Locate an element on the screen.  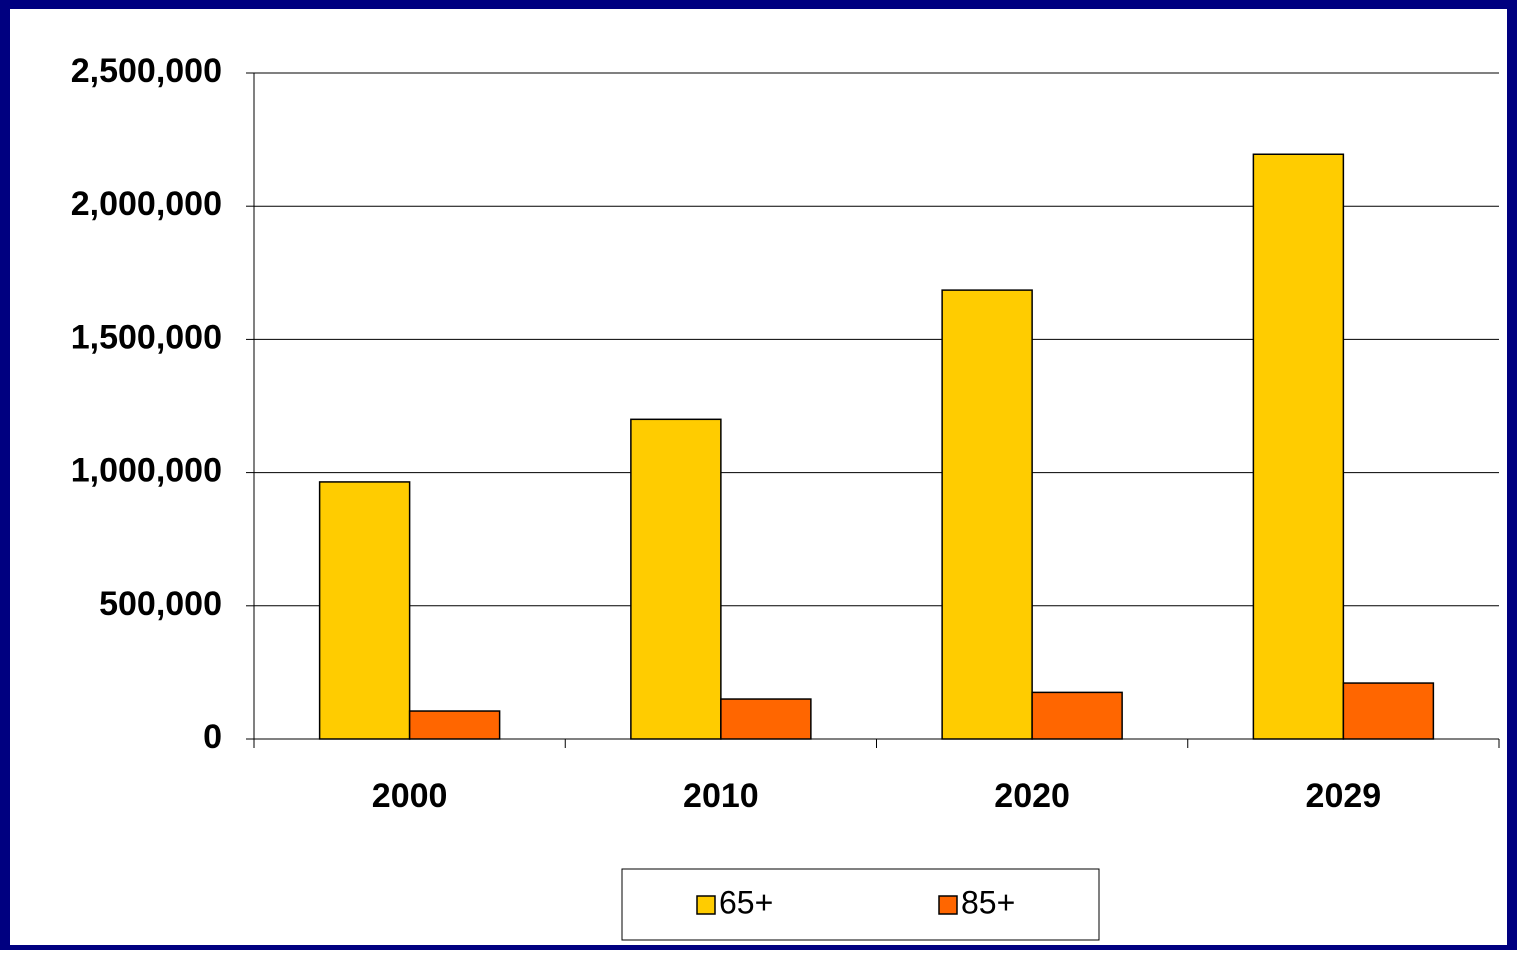
x-tick-label: 2010 is located at coordinates (721, 796).